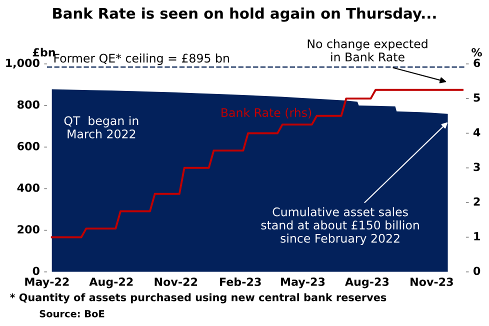 This screenshot has width=489, height=326. What do you see at coordinates (267, 113) in the screenshot?
I see `series-label: Bank Rate (rhs)` at bounding box center [267, 113].